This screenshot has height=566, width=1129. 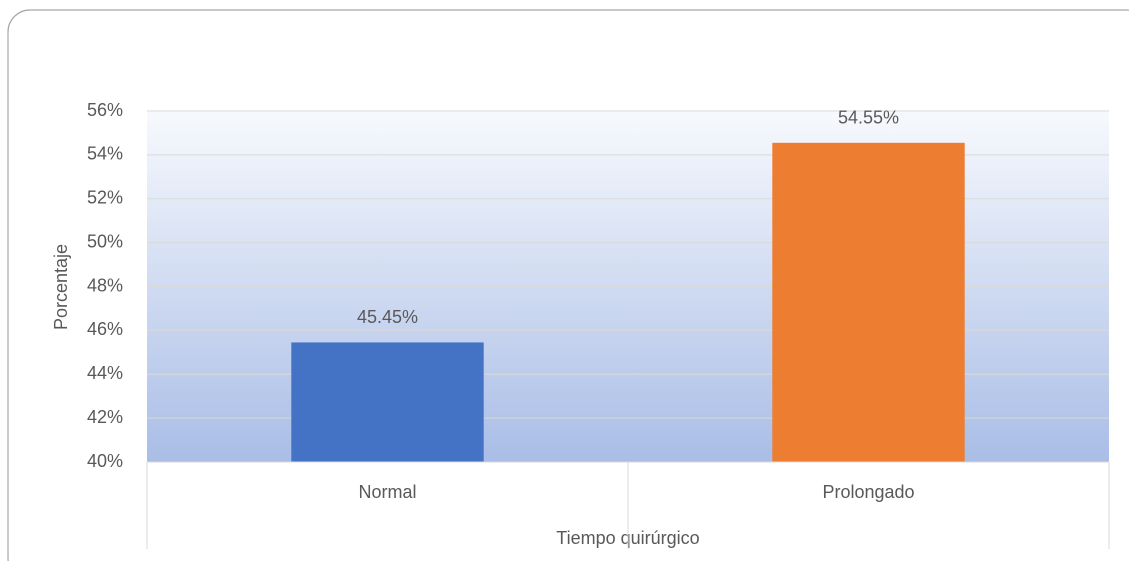 I want to click on y-tick-label: 40%, so click(x=105, y=461).